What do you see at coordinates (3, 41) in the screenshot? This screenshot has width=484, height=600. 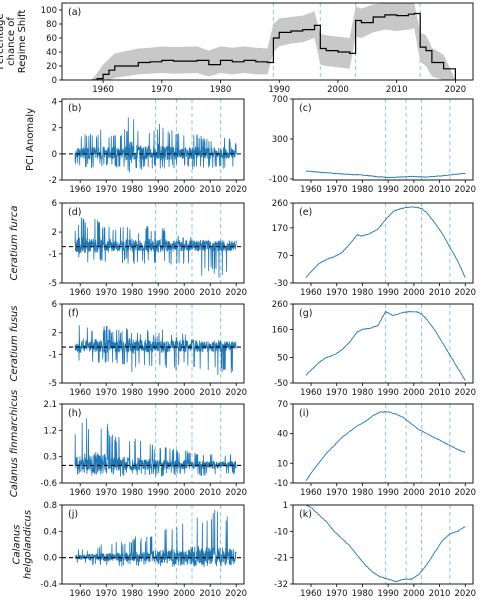 I see `row-label-0-line-0: Percentage` at bounding box center [3, 41].